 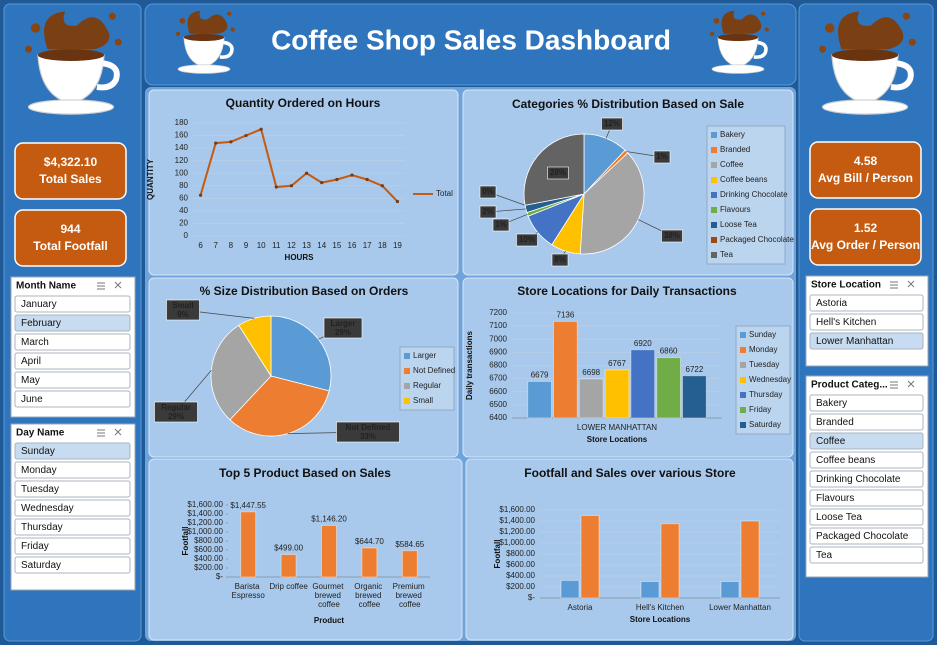 What do you see at coordinates (336, 245) in the screenshot?
I see `x-tick-label: 15` at bounding box center [336, 245].